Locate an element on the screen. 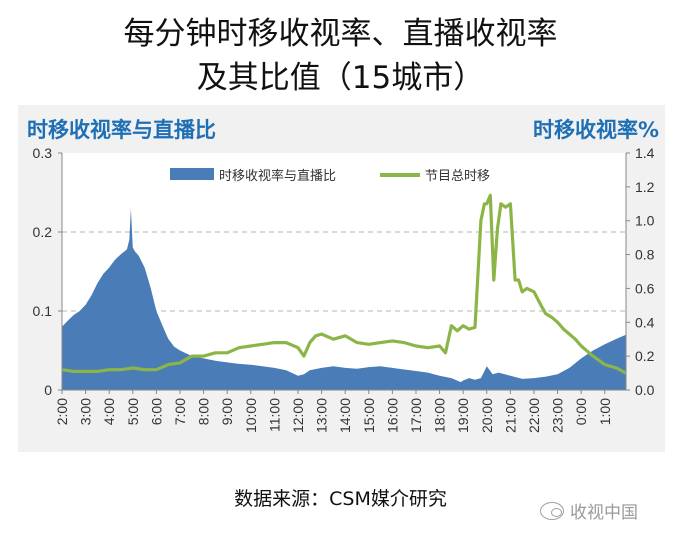  legend-label-area: 时移收视率与直播比 is located at coordinates (277, 176).